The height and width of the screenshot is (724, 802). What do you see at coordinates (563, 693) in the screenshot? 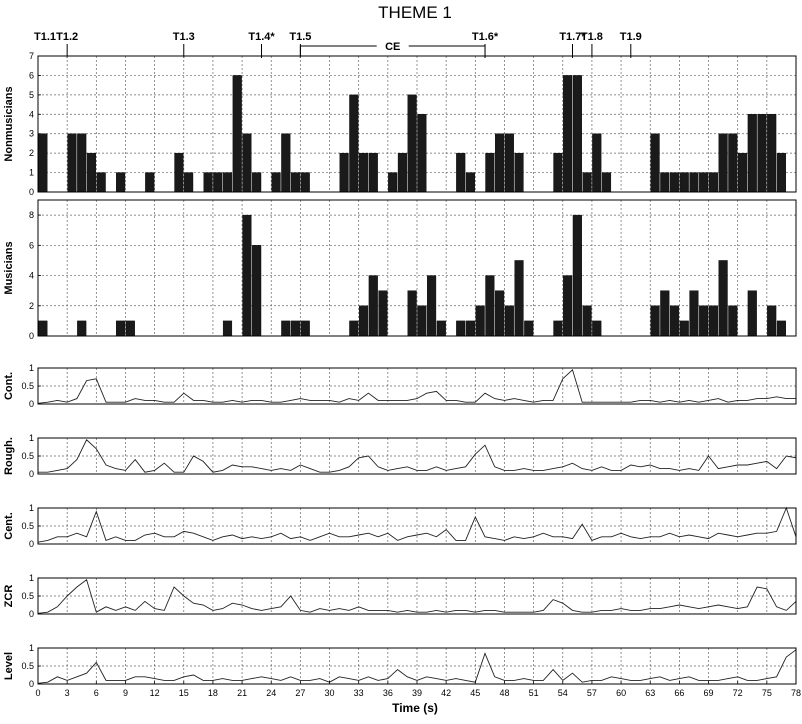
I see `x-tick-label: 54` at bounding box center [563, 693].